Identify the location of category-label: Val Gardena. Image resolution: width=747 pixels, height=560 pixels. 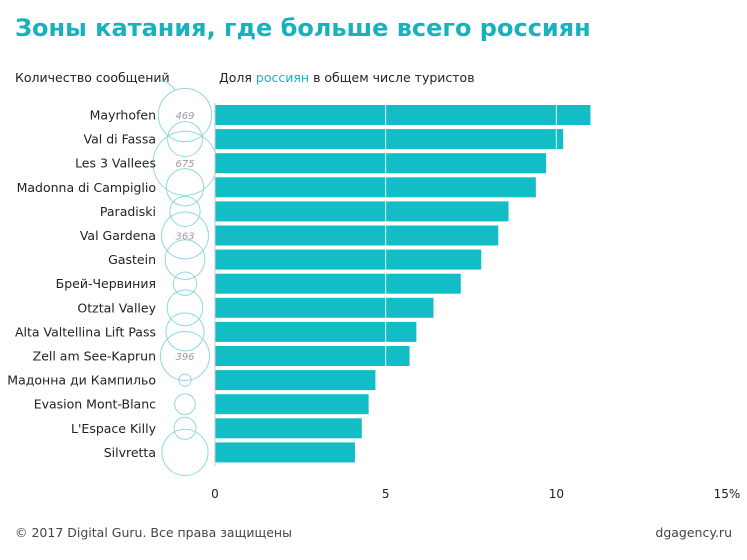
(118, 235).